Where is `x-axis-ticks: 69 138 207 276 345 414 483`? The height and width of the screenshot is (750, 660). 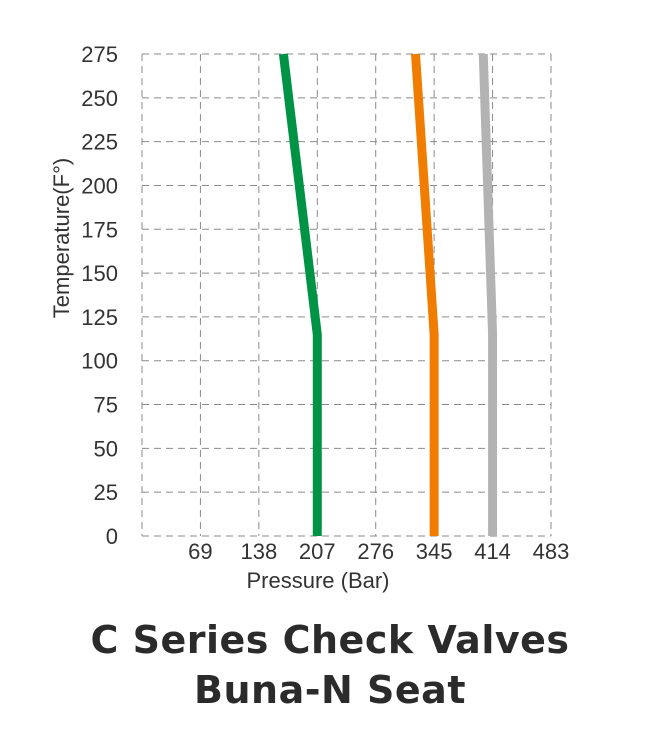
x-axis-ticks: 69 138 207 276 345 414 483 is located at coordinates (378, 551).